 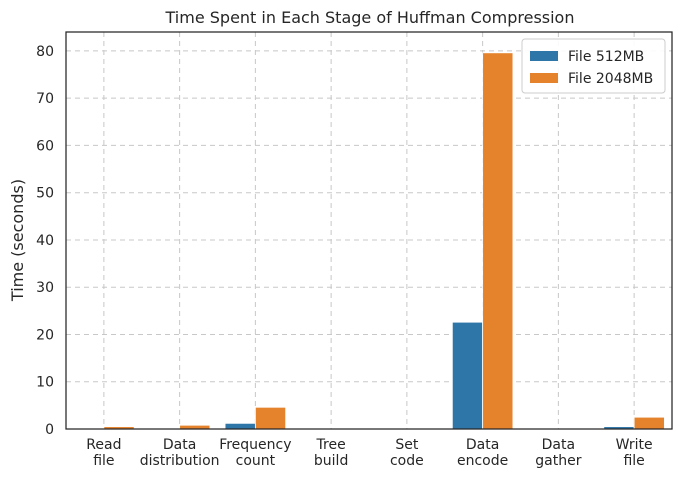 What do you see at coordinates (331, 461) in the screenshot?
I see `x-tick-label: build` at bounding box center [331, 461].